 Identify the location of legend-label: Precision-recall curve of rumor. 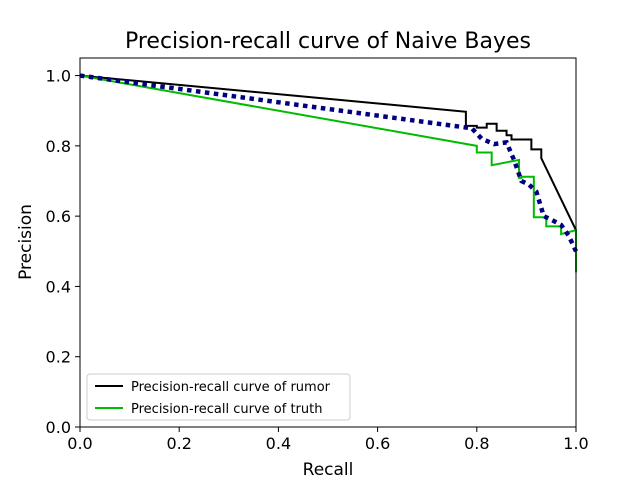
(231, 387).